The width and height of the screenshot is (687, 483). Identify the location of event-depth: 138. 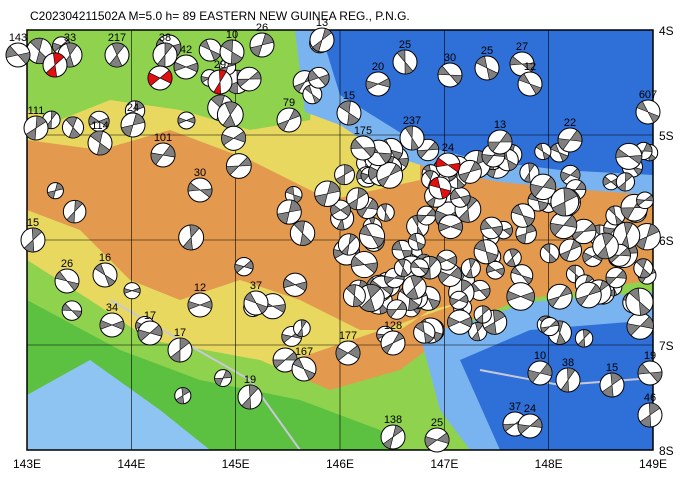
(393, 420).